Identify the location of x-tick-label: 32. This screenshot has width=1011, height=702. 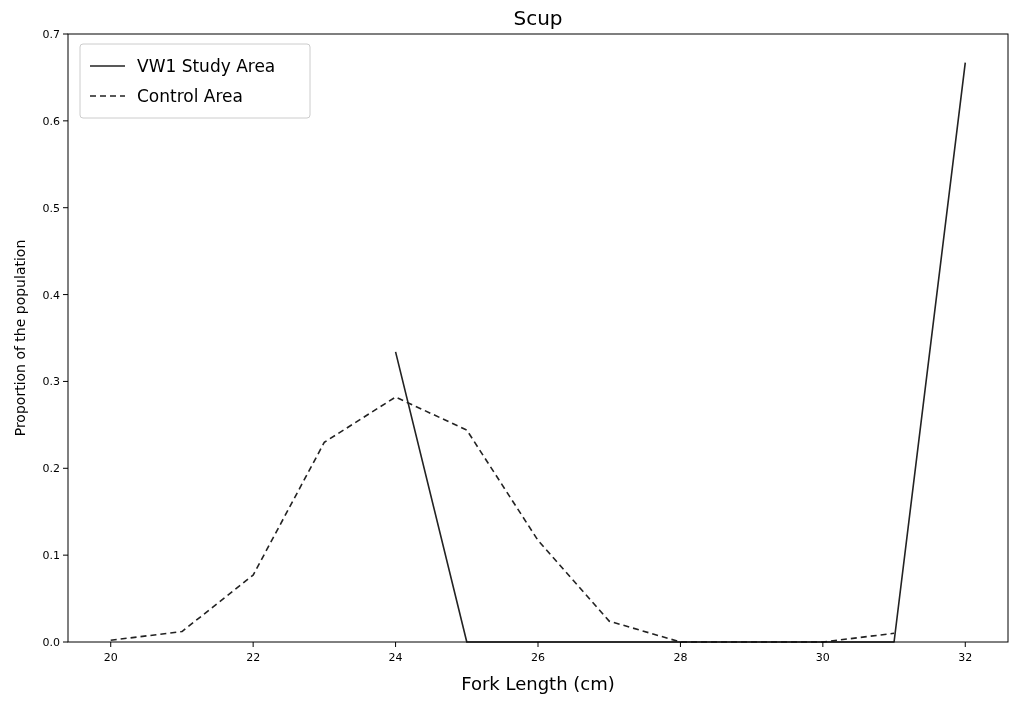
(965, 657).